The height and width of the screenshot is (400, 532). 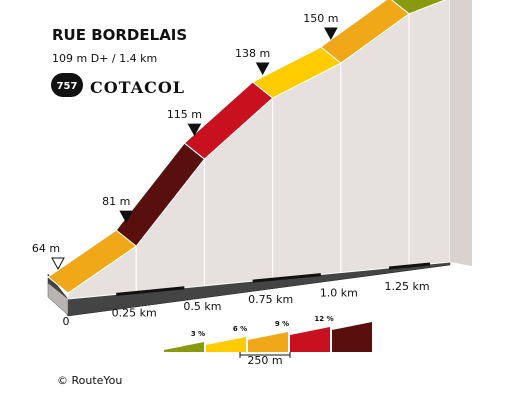 I want to click on x-tick-label: 1.0 km, so click(x=339, y=293).